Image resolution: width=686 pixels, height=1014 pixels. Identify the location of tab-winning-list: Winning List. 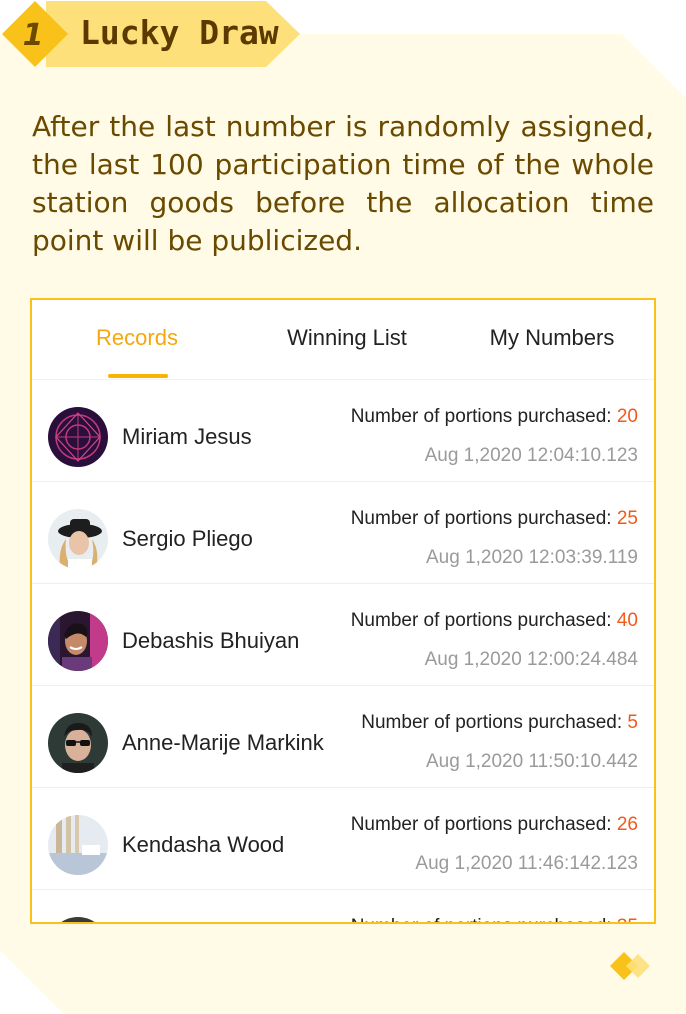
(347, 337).